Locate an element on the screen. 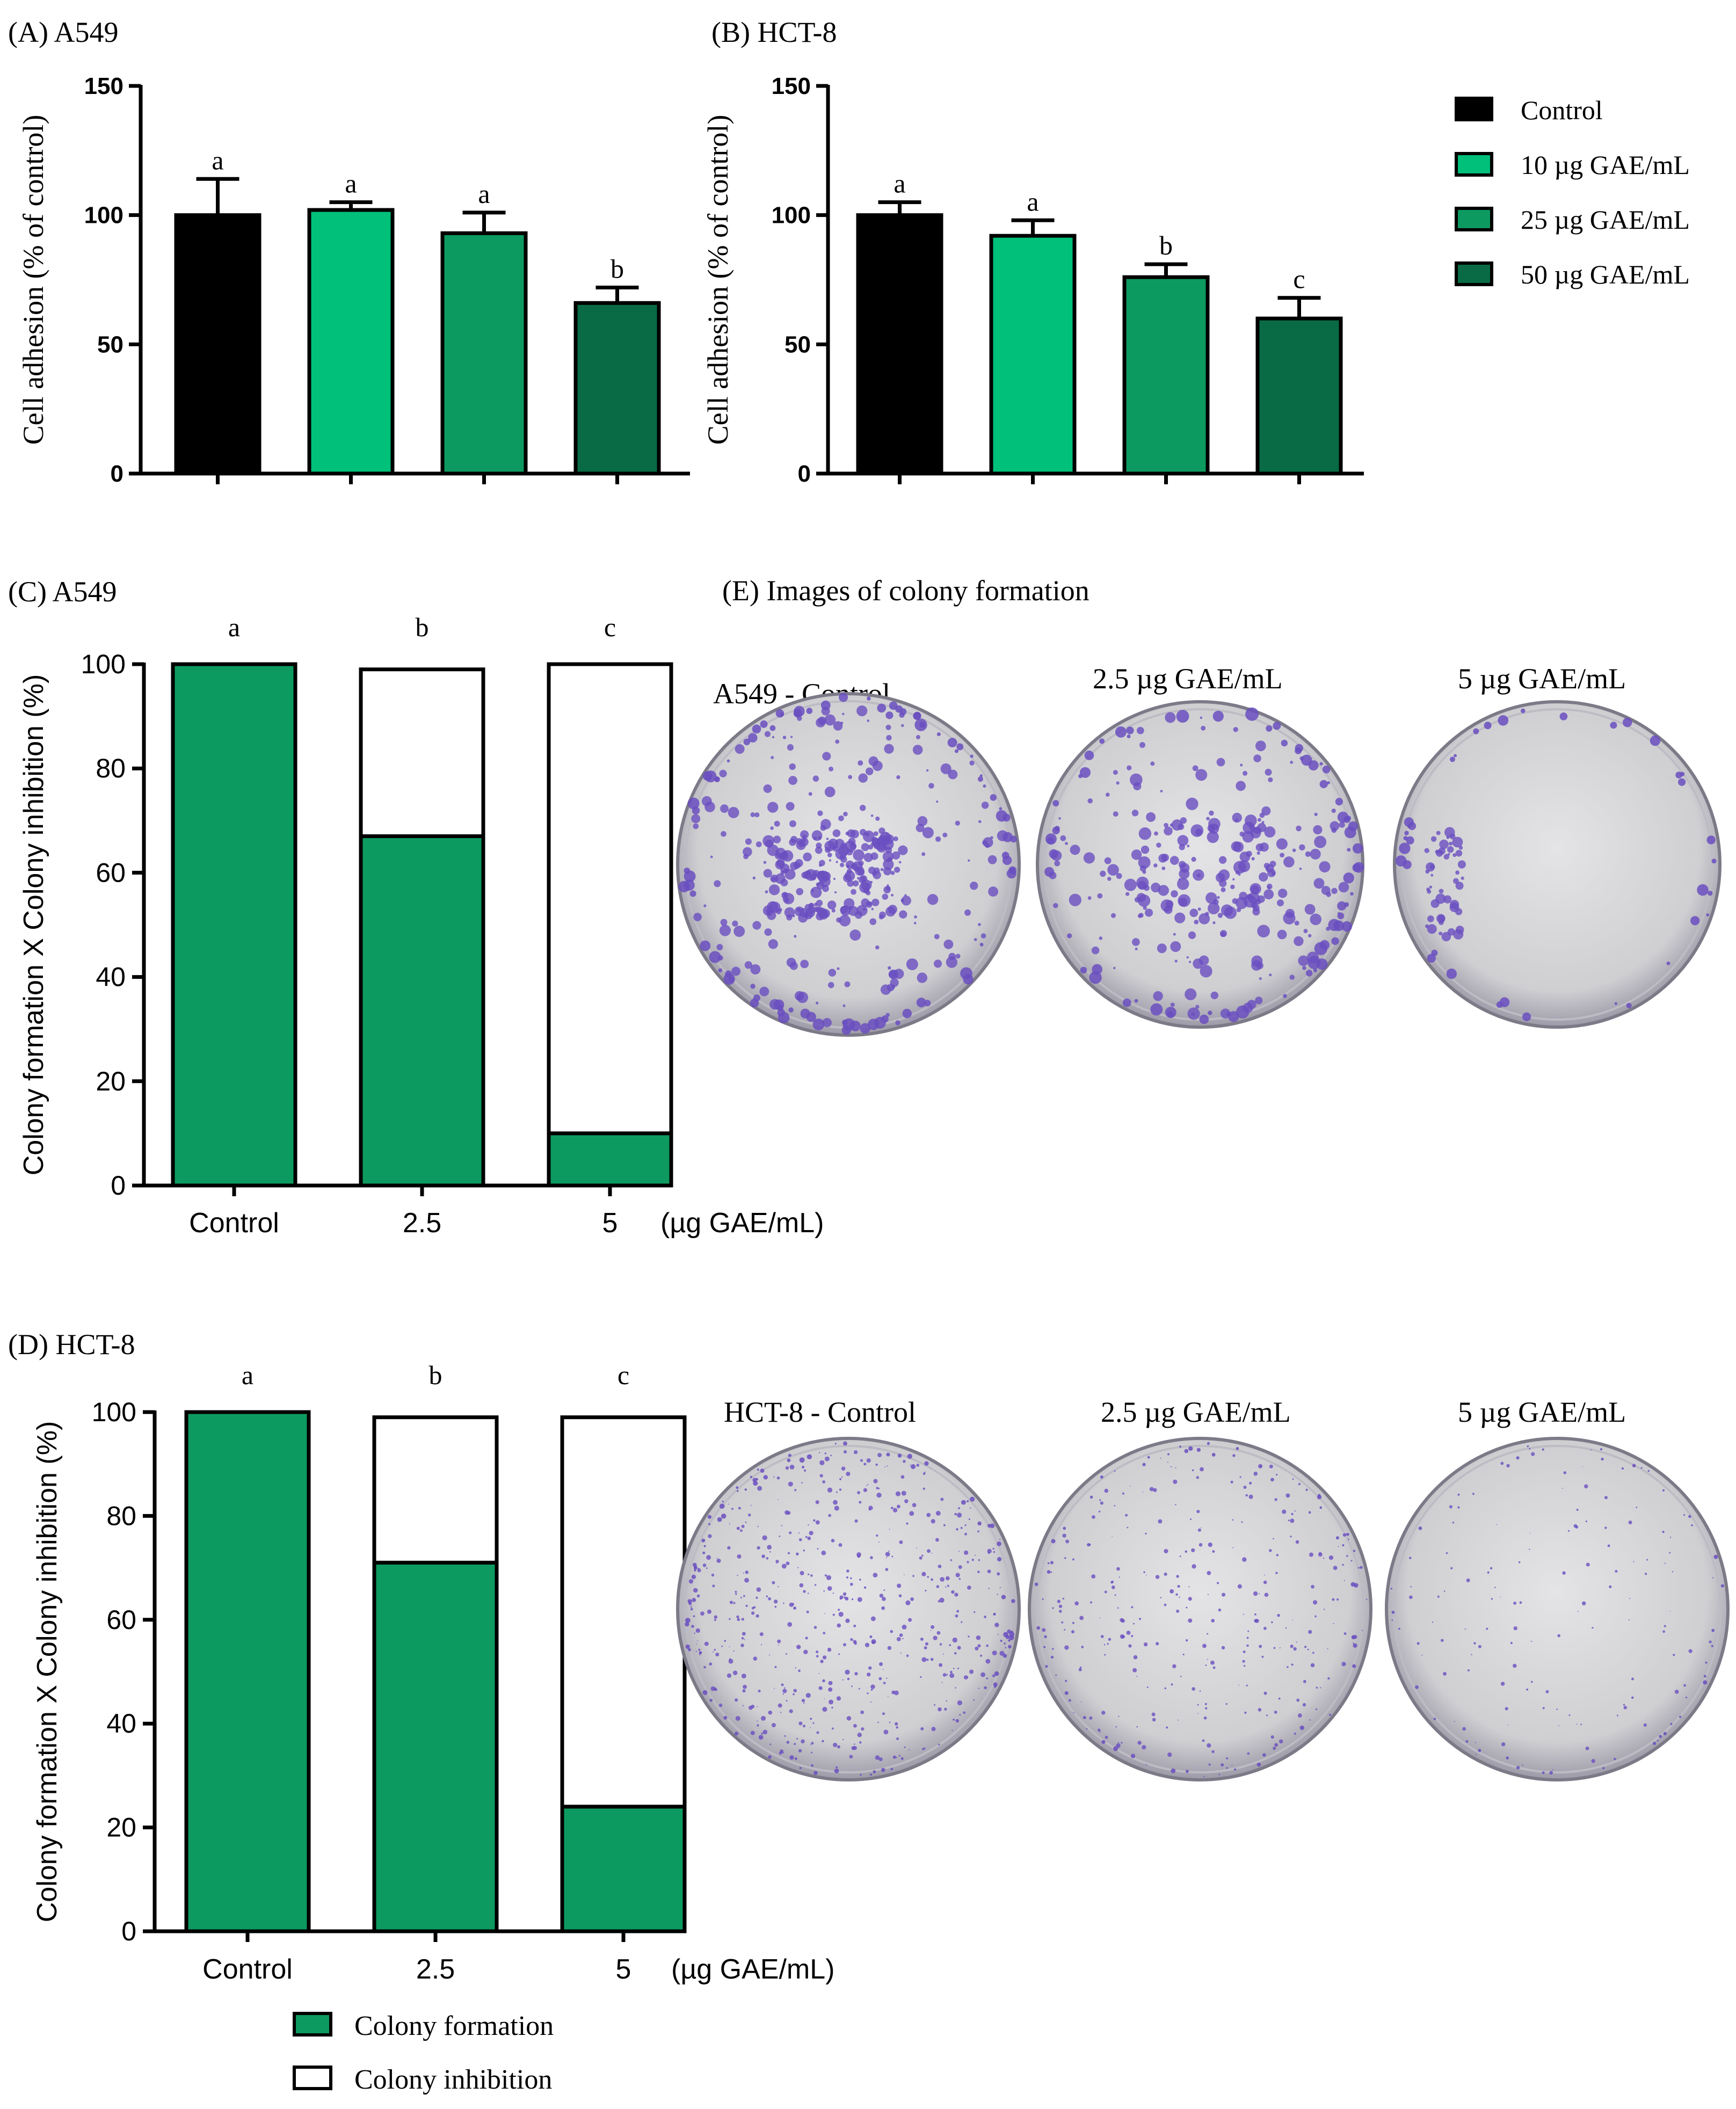  bar is located at coordinates (1033, 355).